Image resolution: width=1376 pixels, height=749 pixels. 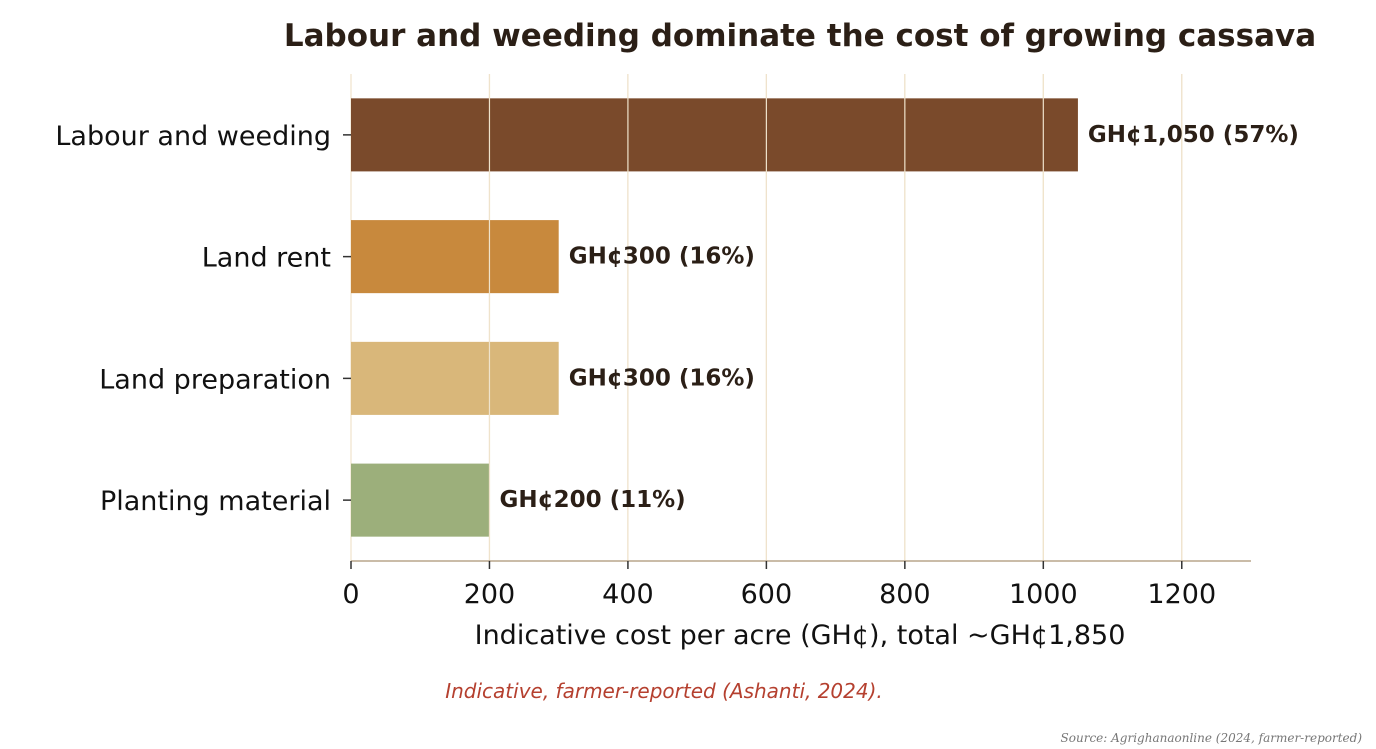 I want to click on x-tick-label: 0, so click(x=350, y=594).